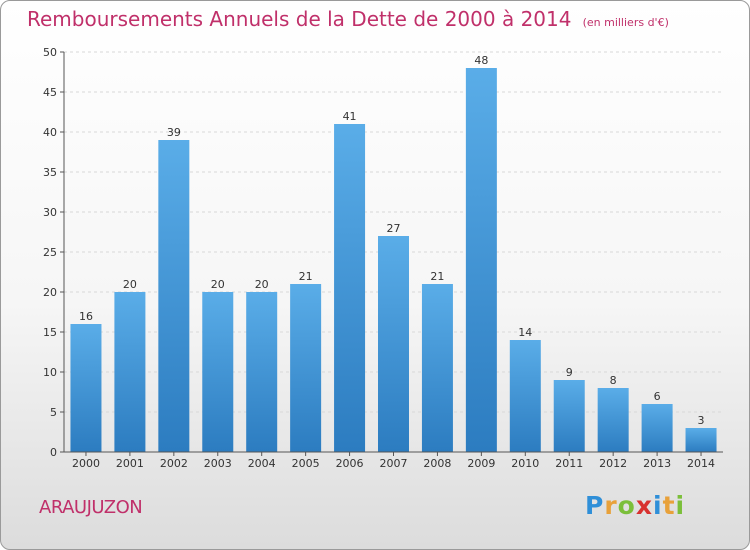 The width and height of the screenshot is (750, 550). I want to click on y-tick-label: 30, so click(50, 212).